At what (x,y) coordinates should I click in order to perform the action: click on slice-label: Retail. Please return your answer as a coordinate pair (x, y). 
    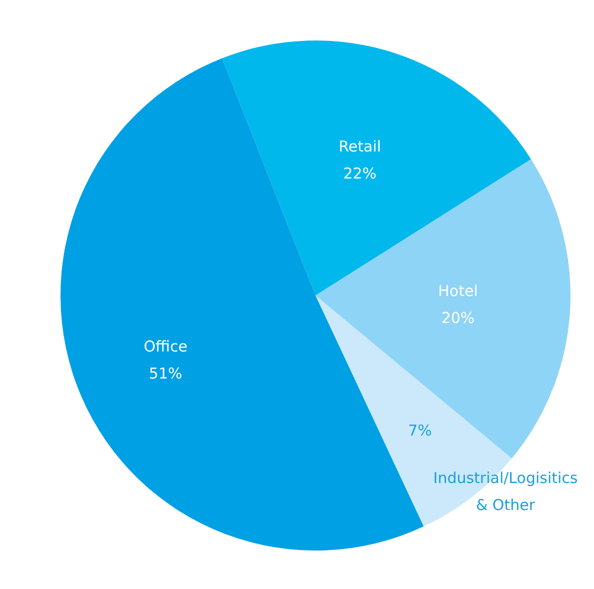
    Looking at the image, I should click on (360, 146).